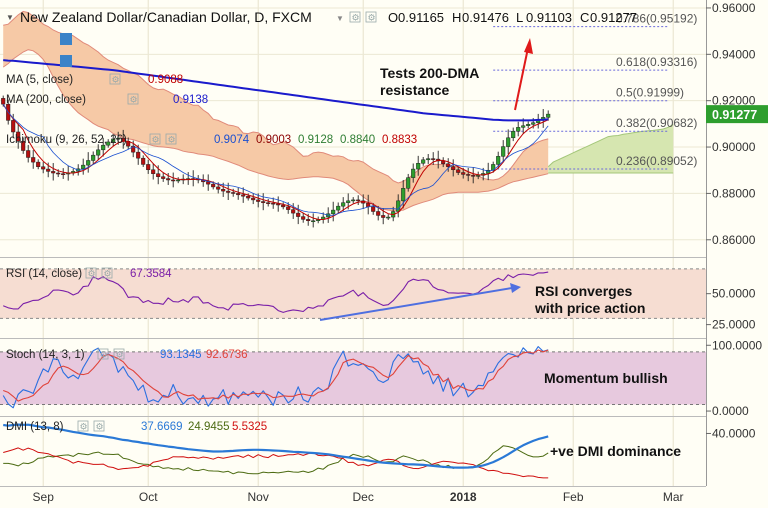  Describe the element at coordinates (276, 446) in the screenshot. I see `adx-line` at that location.